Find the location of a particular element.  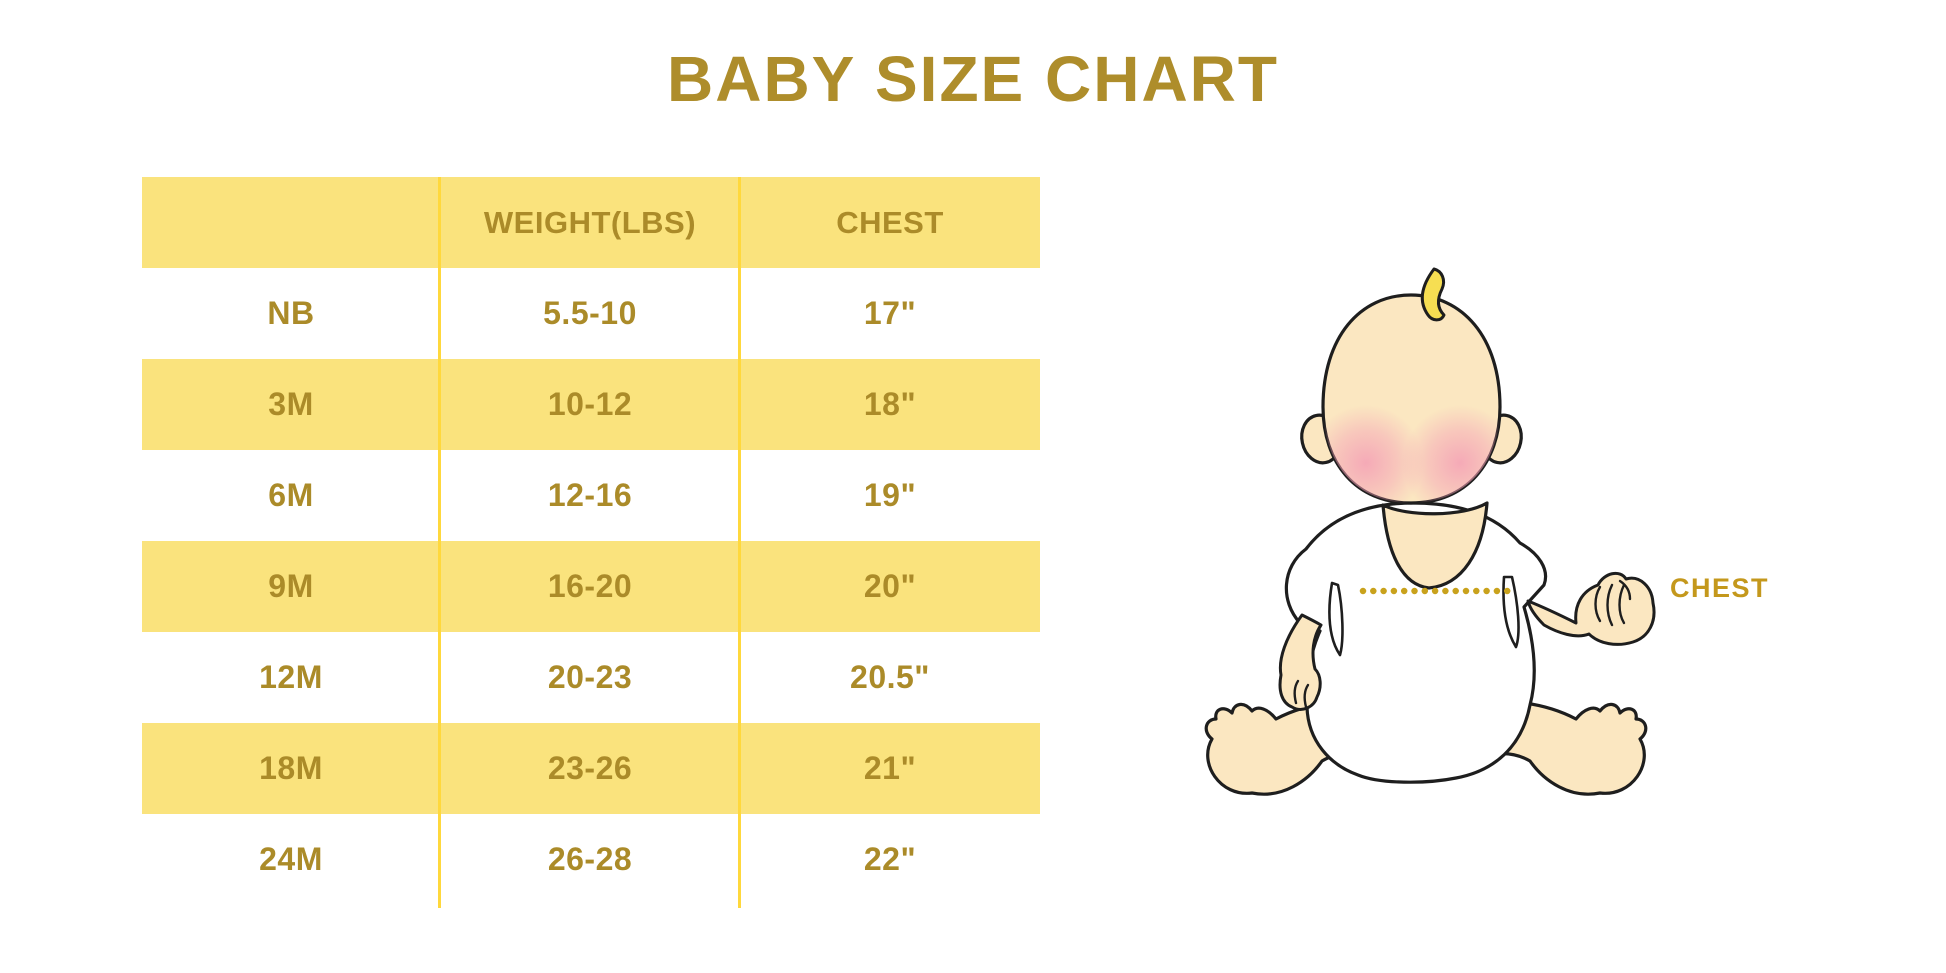

table-header-row: WEIGHT(LBS) CHEST is located at coordinates (591, 222).